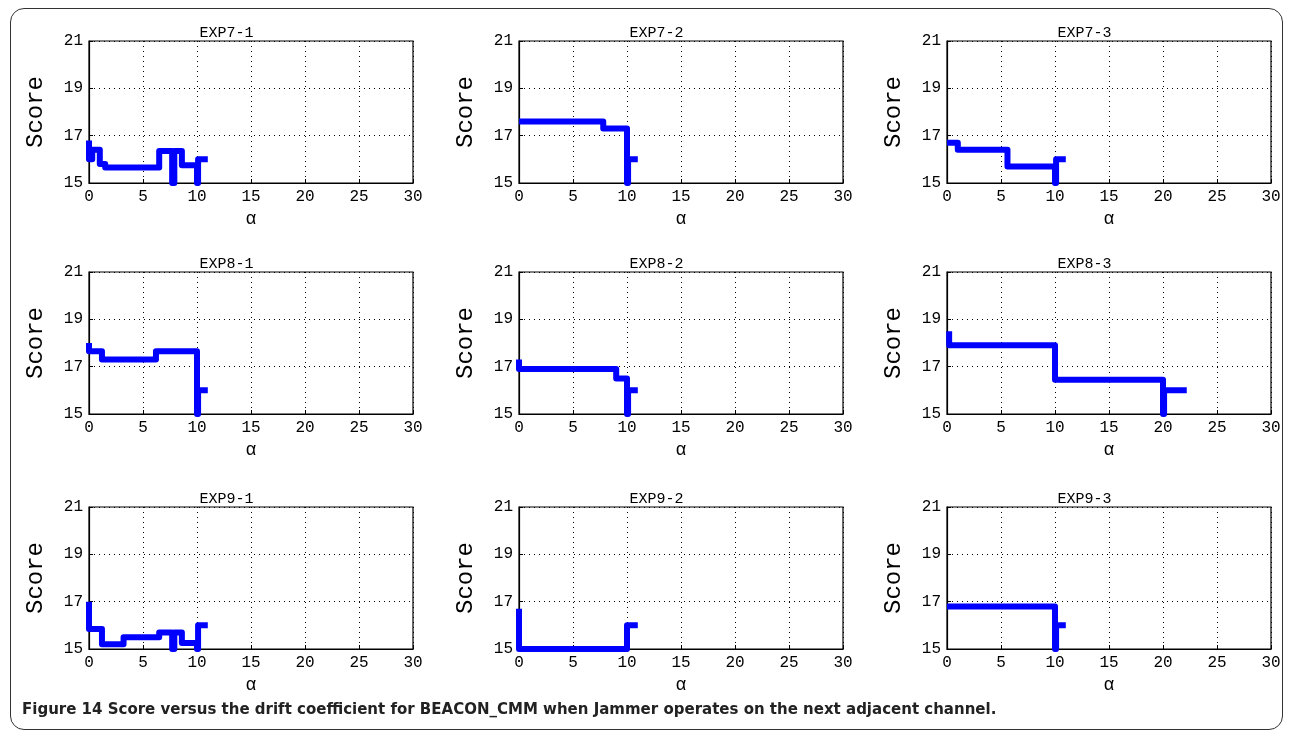 The image size is (1295, 736). What do you see at coordinates (226, 33) in the screenshot?
I see `chart-title: EXP7-1` at bounding box center [226, 33].